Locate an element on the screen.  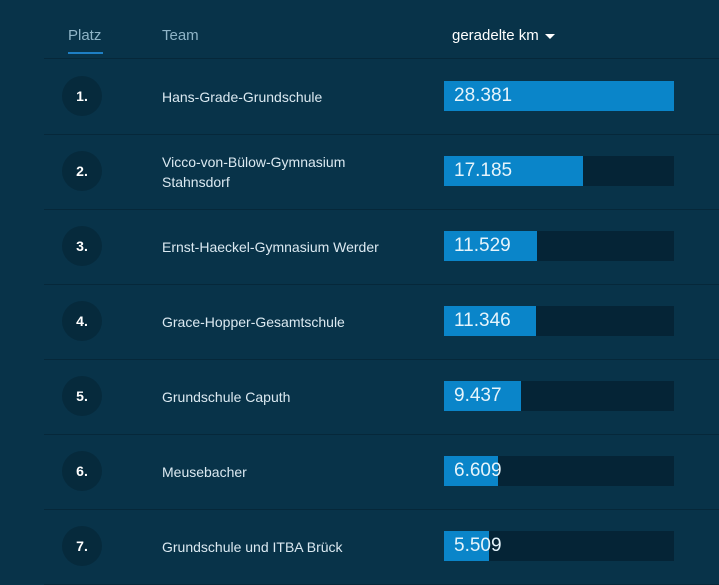
table-row: 6. Meusebacher 6.609 is located at coordinates (381, 472).